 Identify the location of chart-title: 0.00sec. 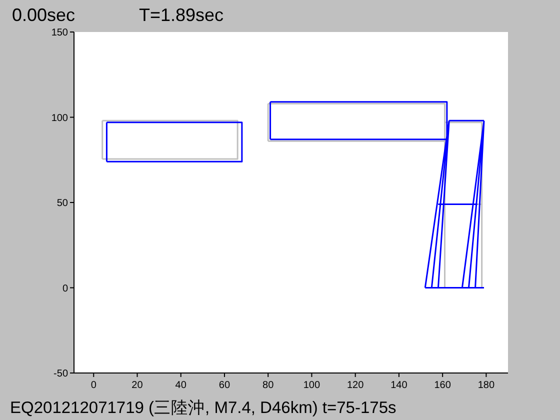
(44, 15).